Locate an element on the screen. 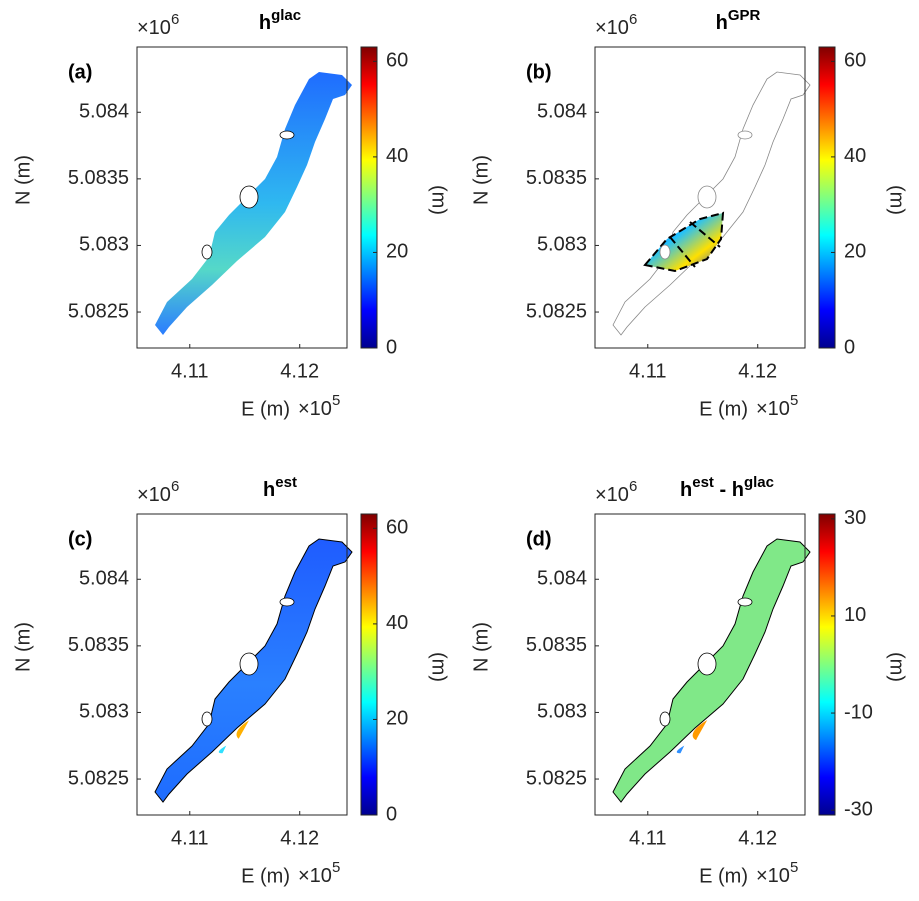 Image resolution: width=919 pixels, height=901 pixels. panel-label: (d) is located at coordinates (539, 539).